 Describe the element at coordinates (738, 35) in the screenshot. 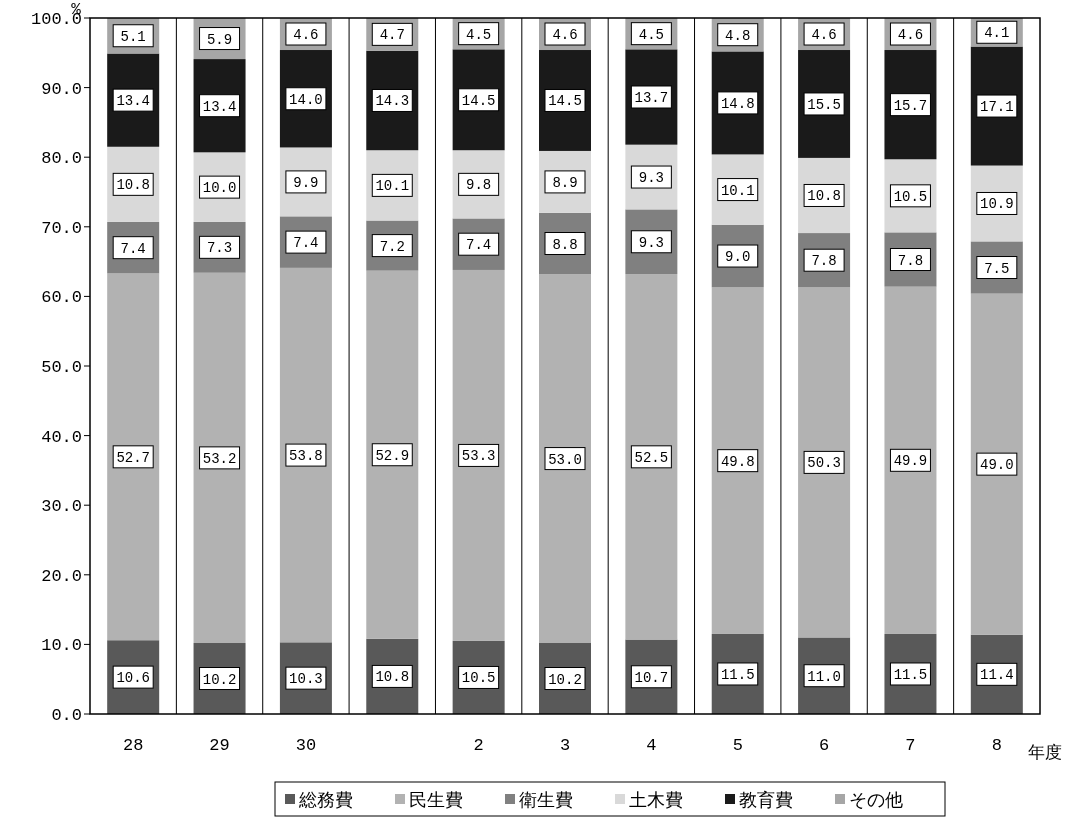

I see `data-label: 4.8` at that location.